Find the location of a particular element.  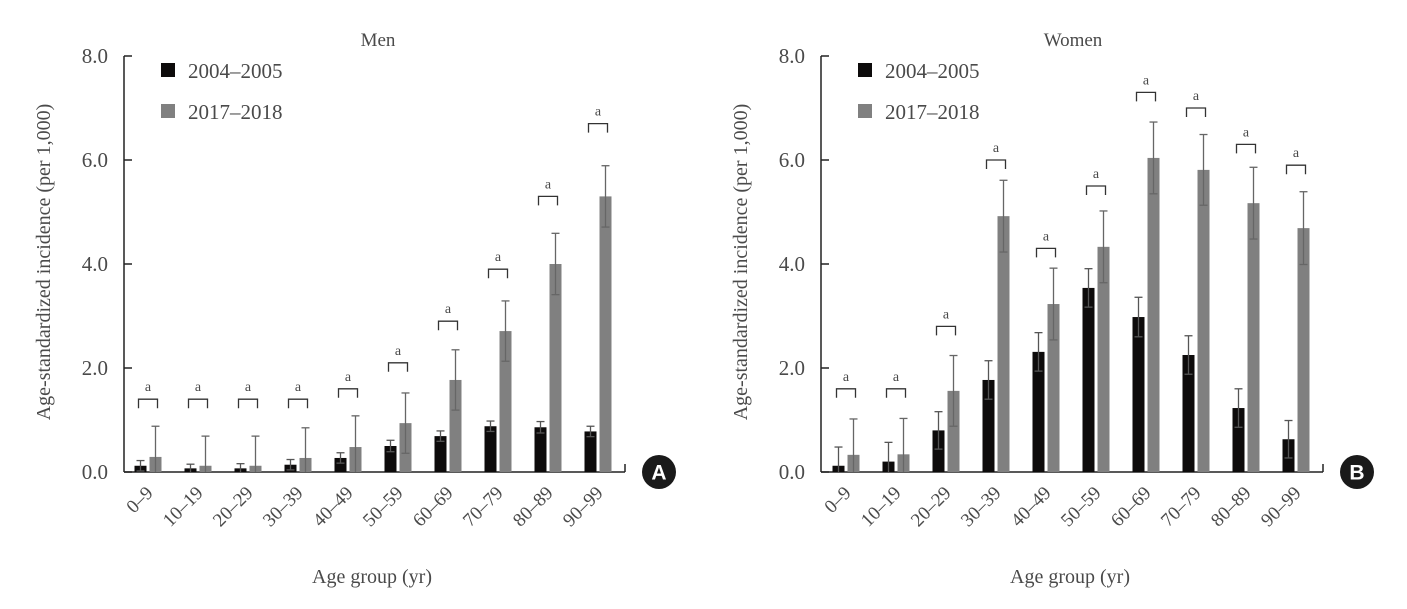

chart-title: Men is located at coordinates (378, 40).